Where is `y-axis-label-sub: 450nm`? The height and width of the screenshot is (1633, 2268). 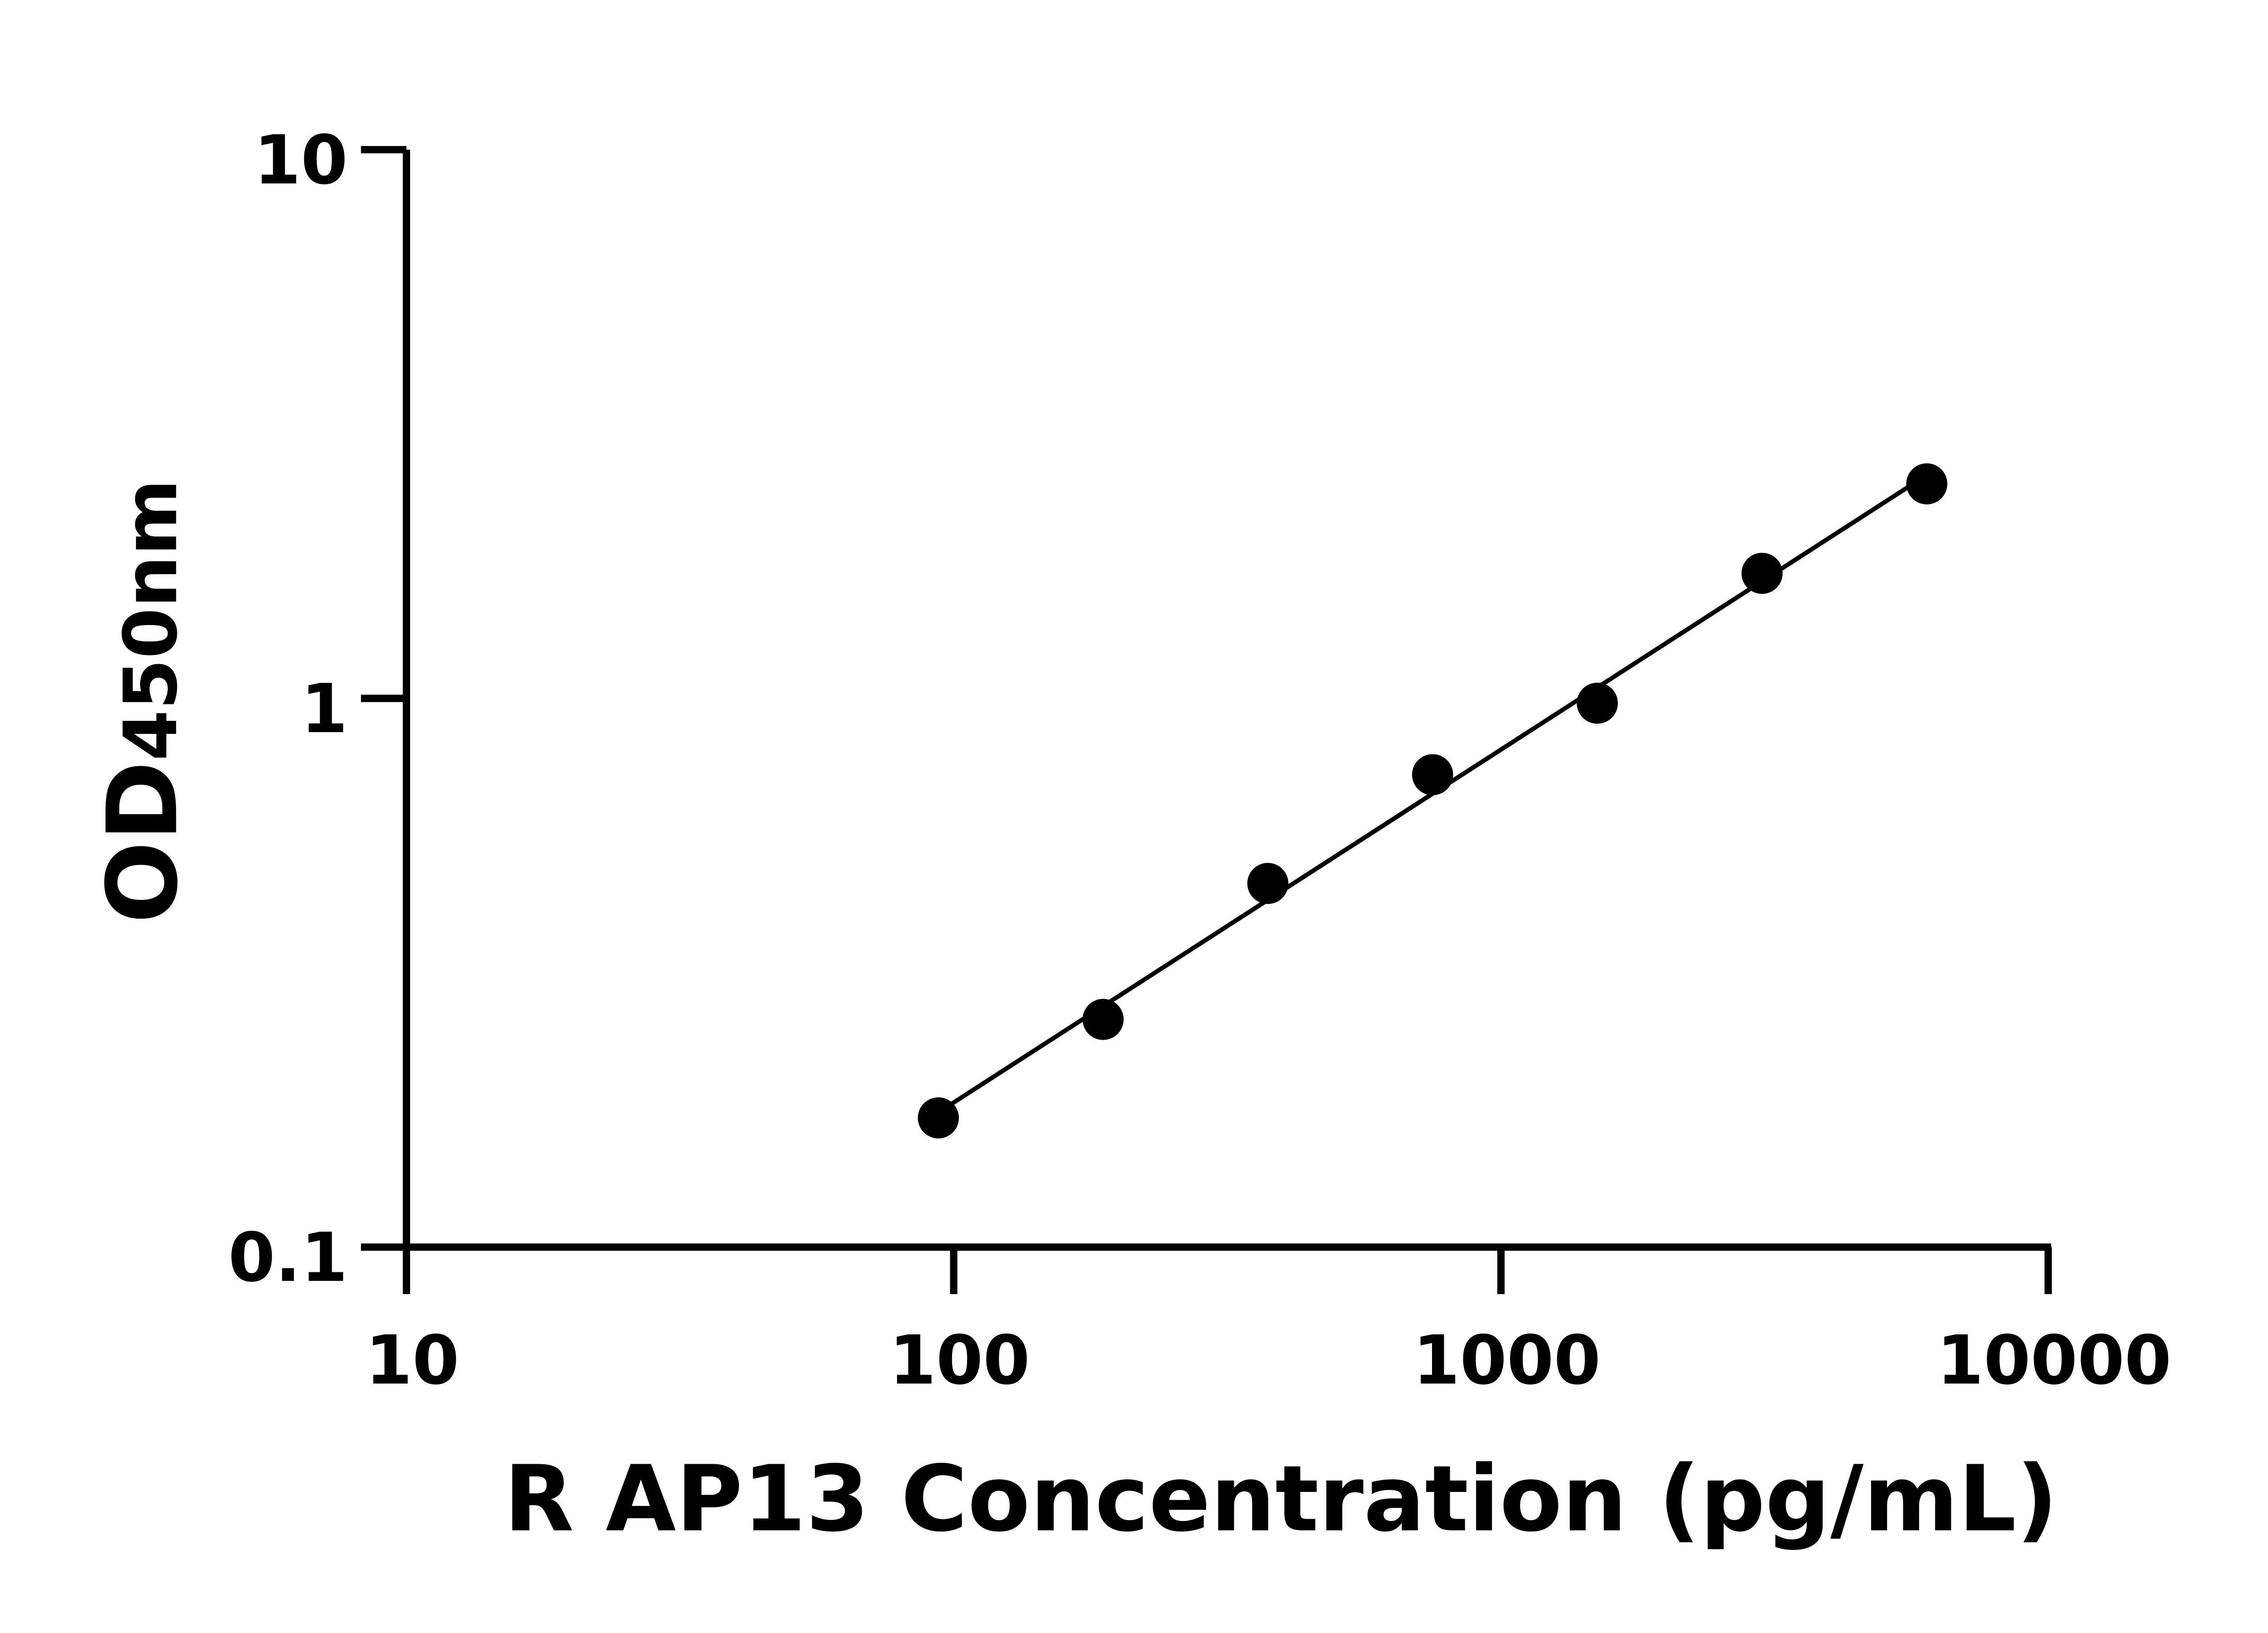
y-axis-label-sub: 450nm is located at coordinates (151, 620).